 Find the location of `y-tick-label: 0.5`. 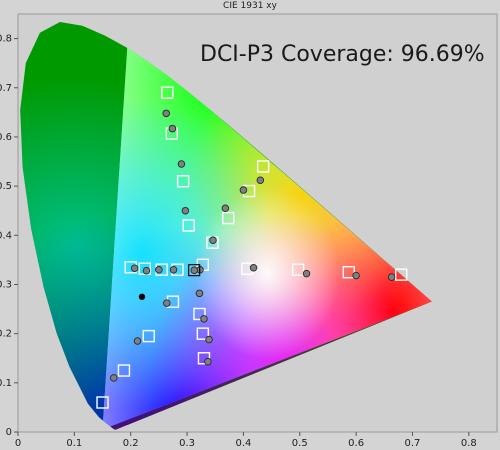

y-tick-label: 0.5 is located at coordinates (6, 186).